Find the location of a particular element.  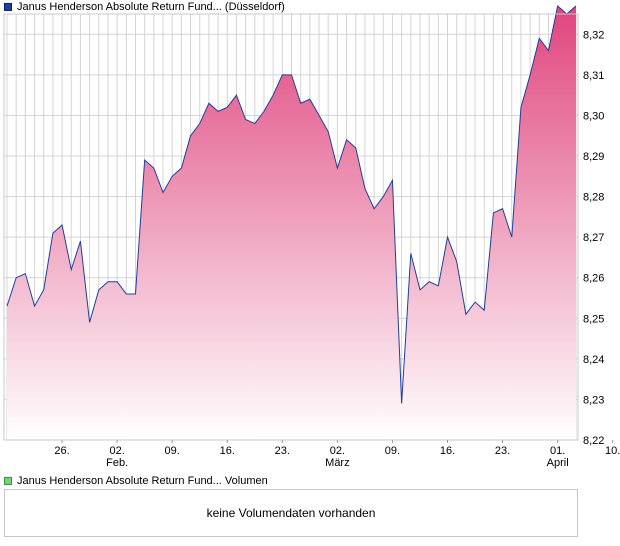

y-tick-label: 8,22 is located at coordinates (593, 441).